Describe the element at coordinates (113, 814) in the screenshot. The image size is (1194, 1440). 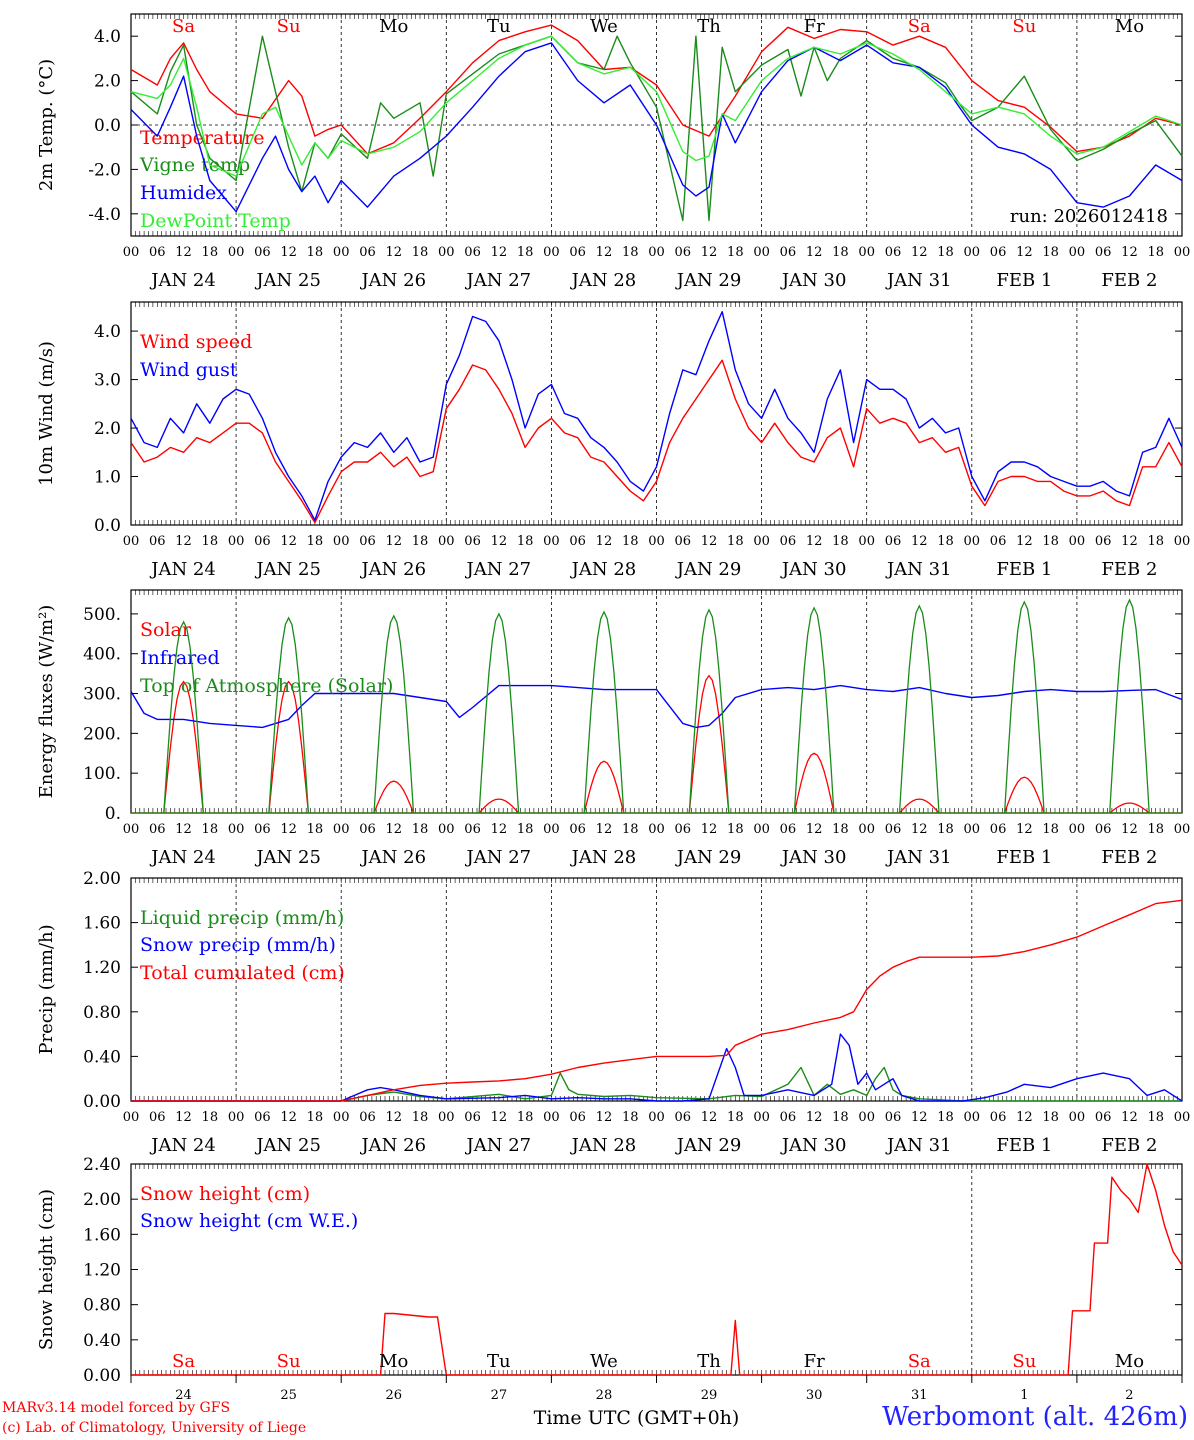
I see `y-tick-label: 0.` at that location.